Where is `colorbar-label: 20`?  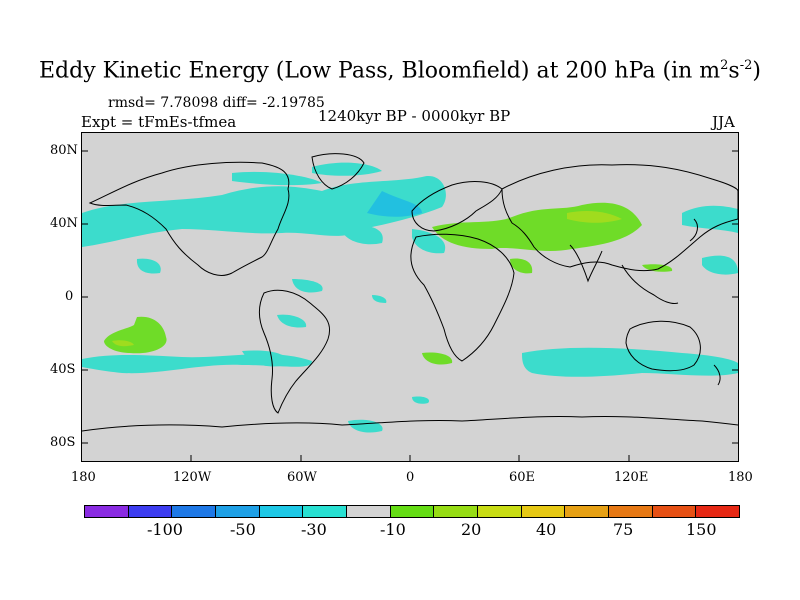 colorbar-label: 20 is located at coordinates (471, 529).